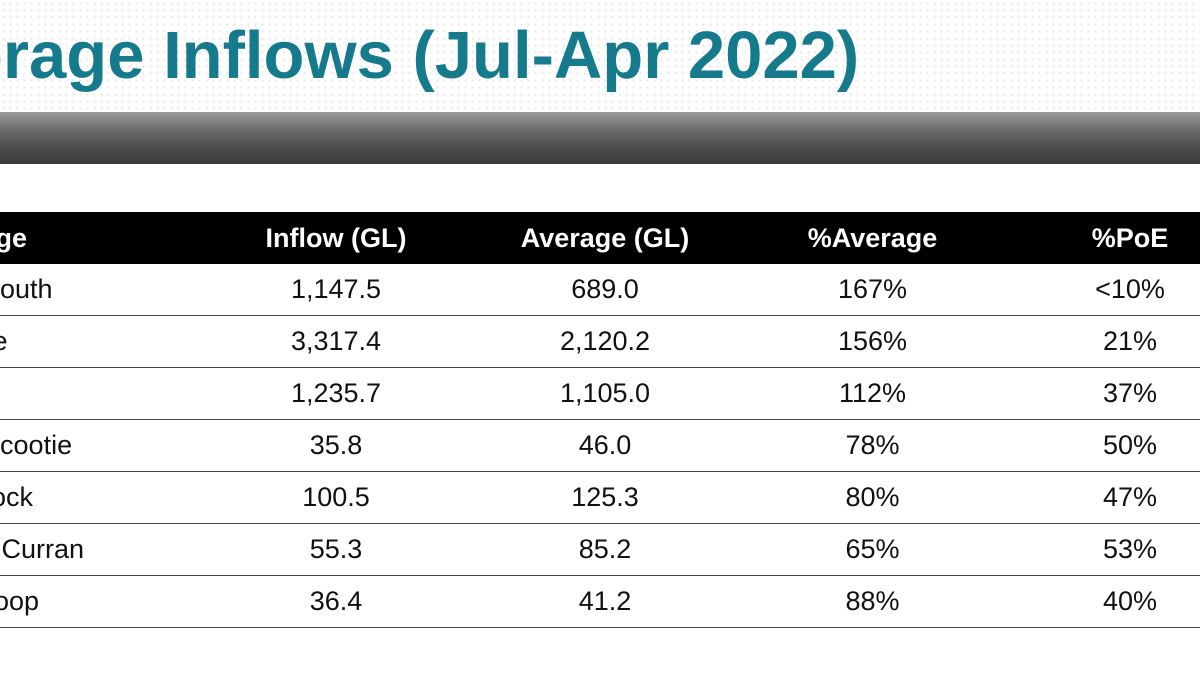 Image resolution: width=1200 pixels, height=675 pixels. Describe the element at coordinates (872, 289) in the screenshot. I see `percent-average-value: 167%` at that location.